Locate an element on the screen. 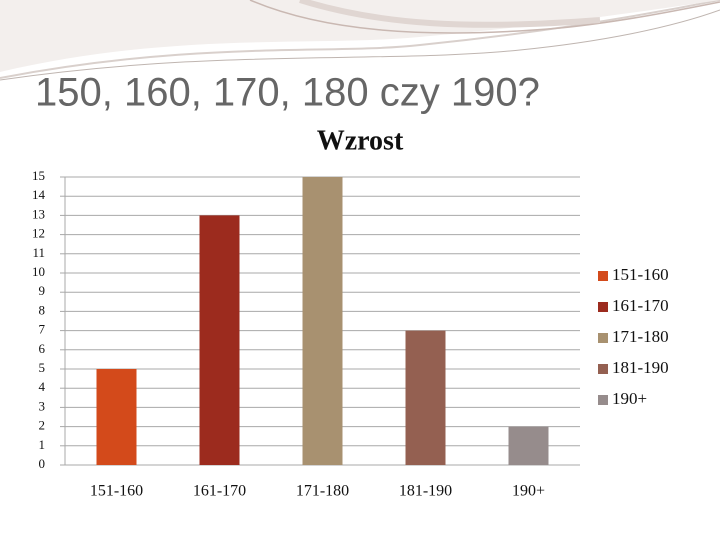  legend-label: 151-160 is located at coordinates (640, 274).